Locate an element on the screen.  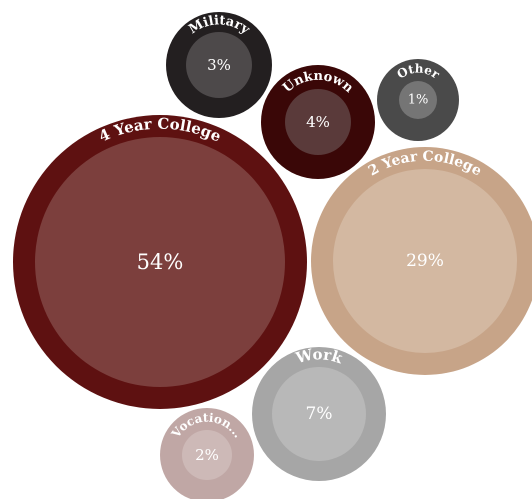
bubble-inner-unknown is located at coordinates (318, 122).